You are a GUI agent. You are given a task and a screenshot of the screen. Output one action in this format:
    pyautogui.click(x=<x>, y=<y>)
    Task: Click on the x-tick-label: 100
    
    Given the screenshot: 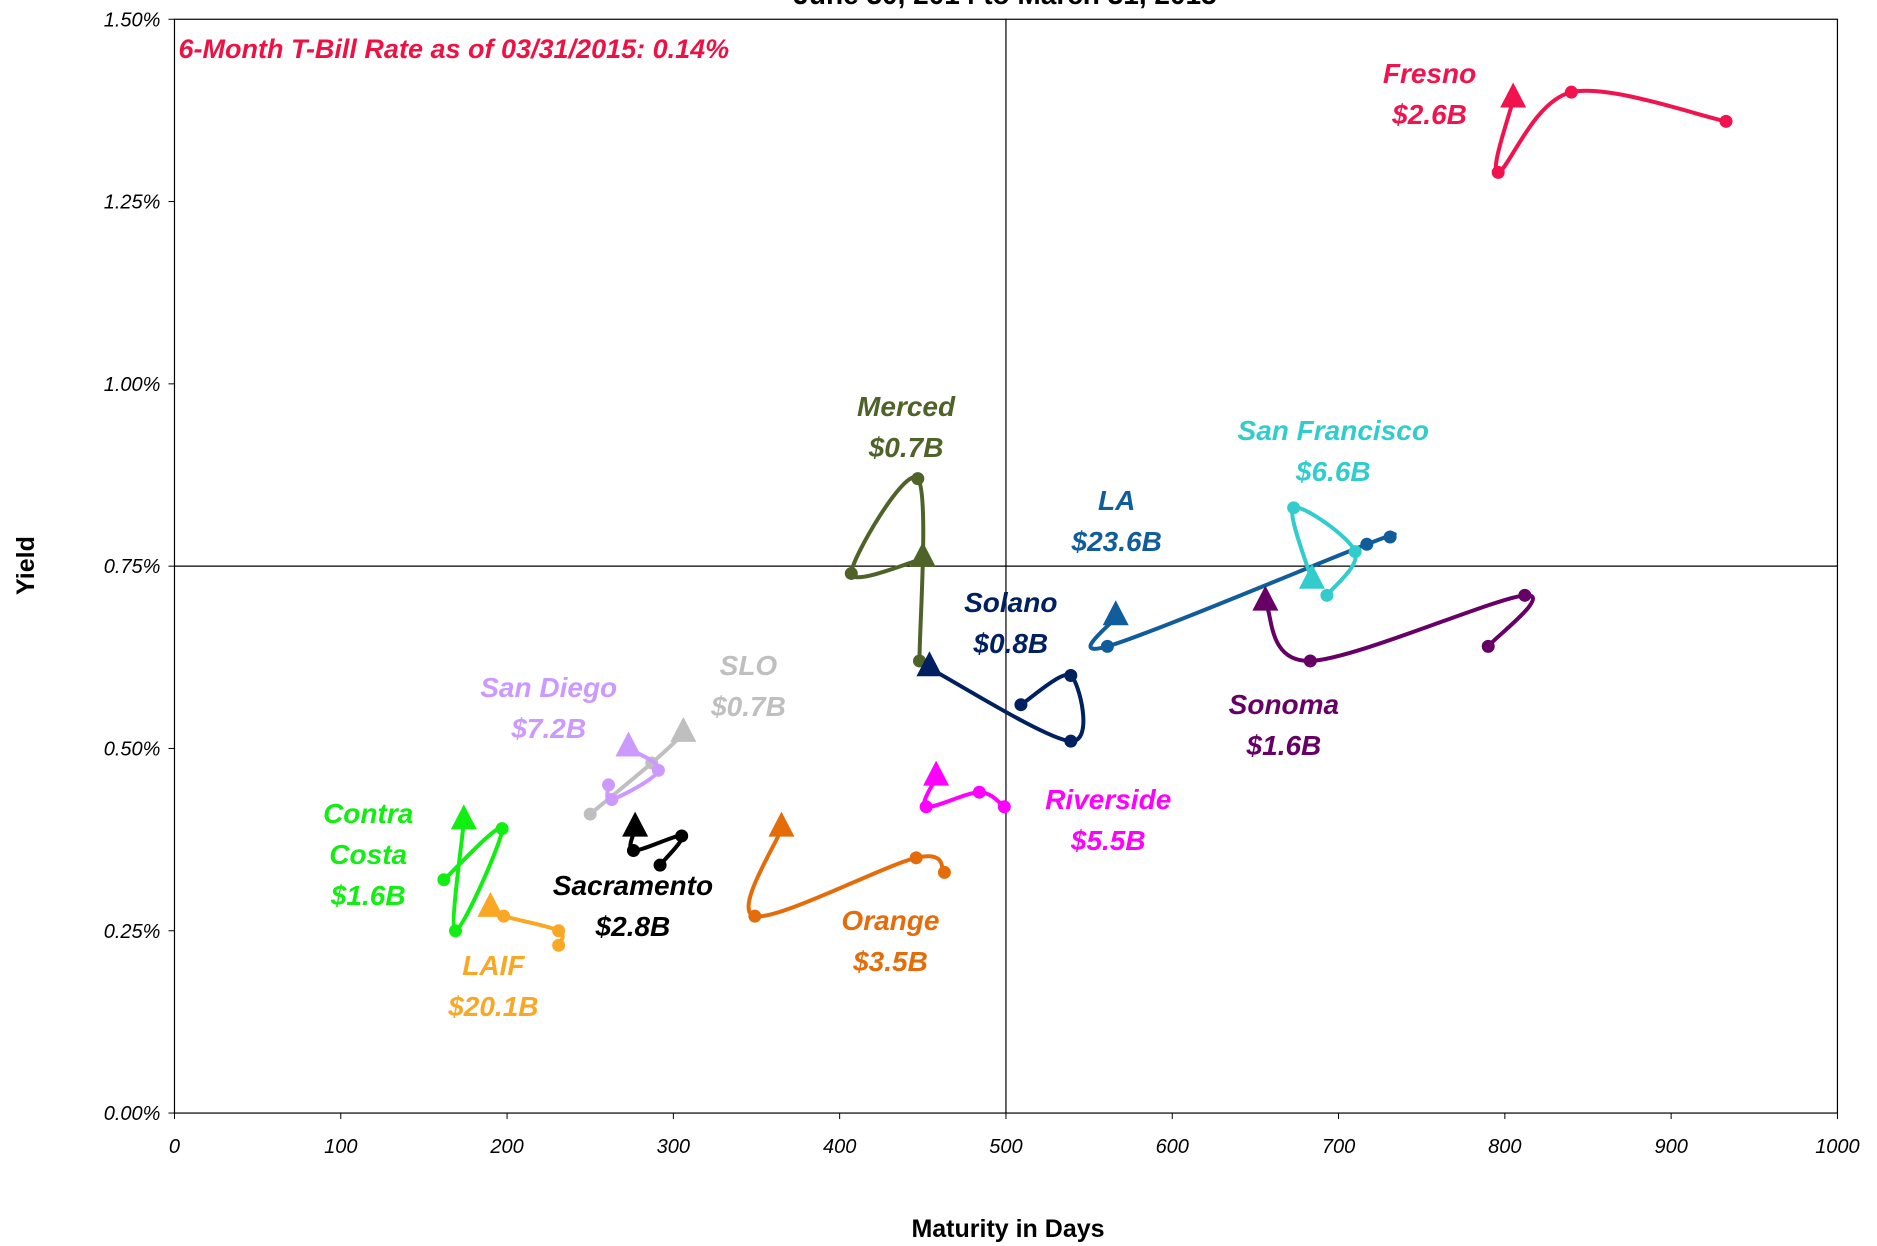 What is the action you would take?
    pyautogui.click(x=340, y=1147)
    